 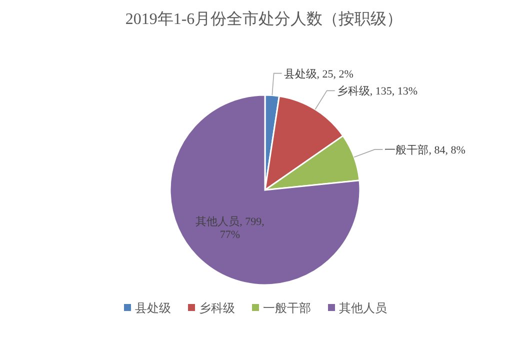 What do you see at coordinates (230, 227) in the screenshot?
I see `data-label: 其他人员, 799, 77%` at bounding box center [230, 227].